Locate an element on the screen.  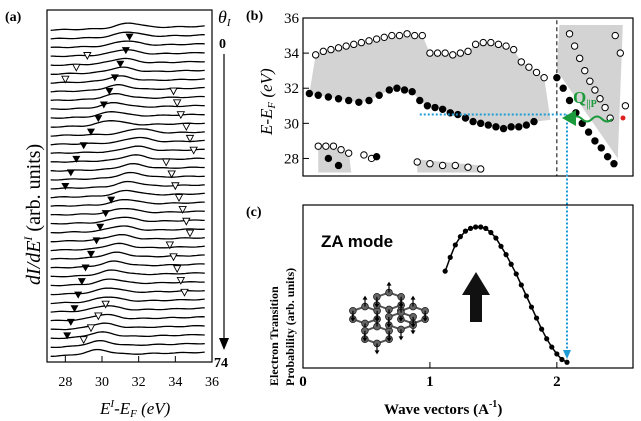
q-arrow-head is located at coordinates (569, 118).